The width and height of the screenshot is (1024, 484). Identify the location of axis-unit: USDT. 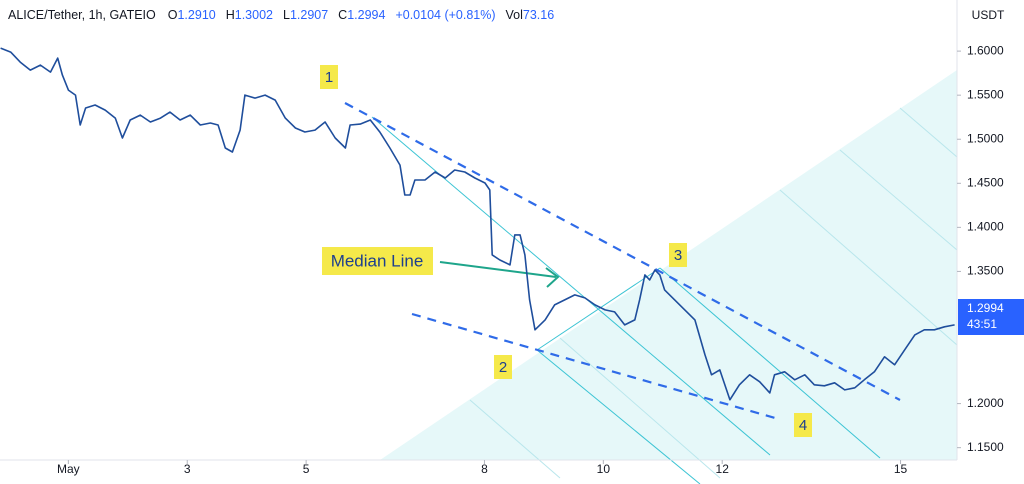
(988, 15).